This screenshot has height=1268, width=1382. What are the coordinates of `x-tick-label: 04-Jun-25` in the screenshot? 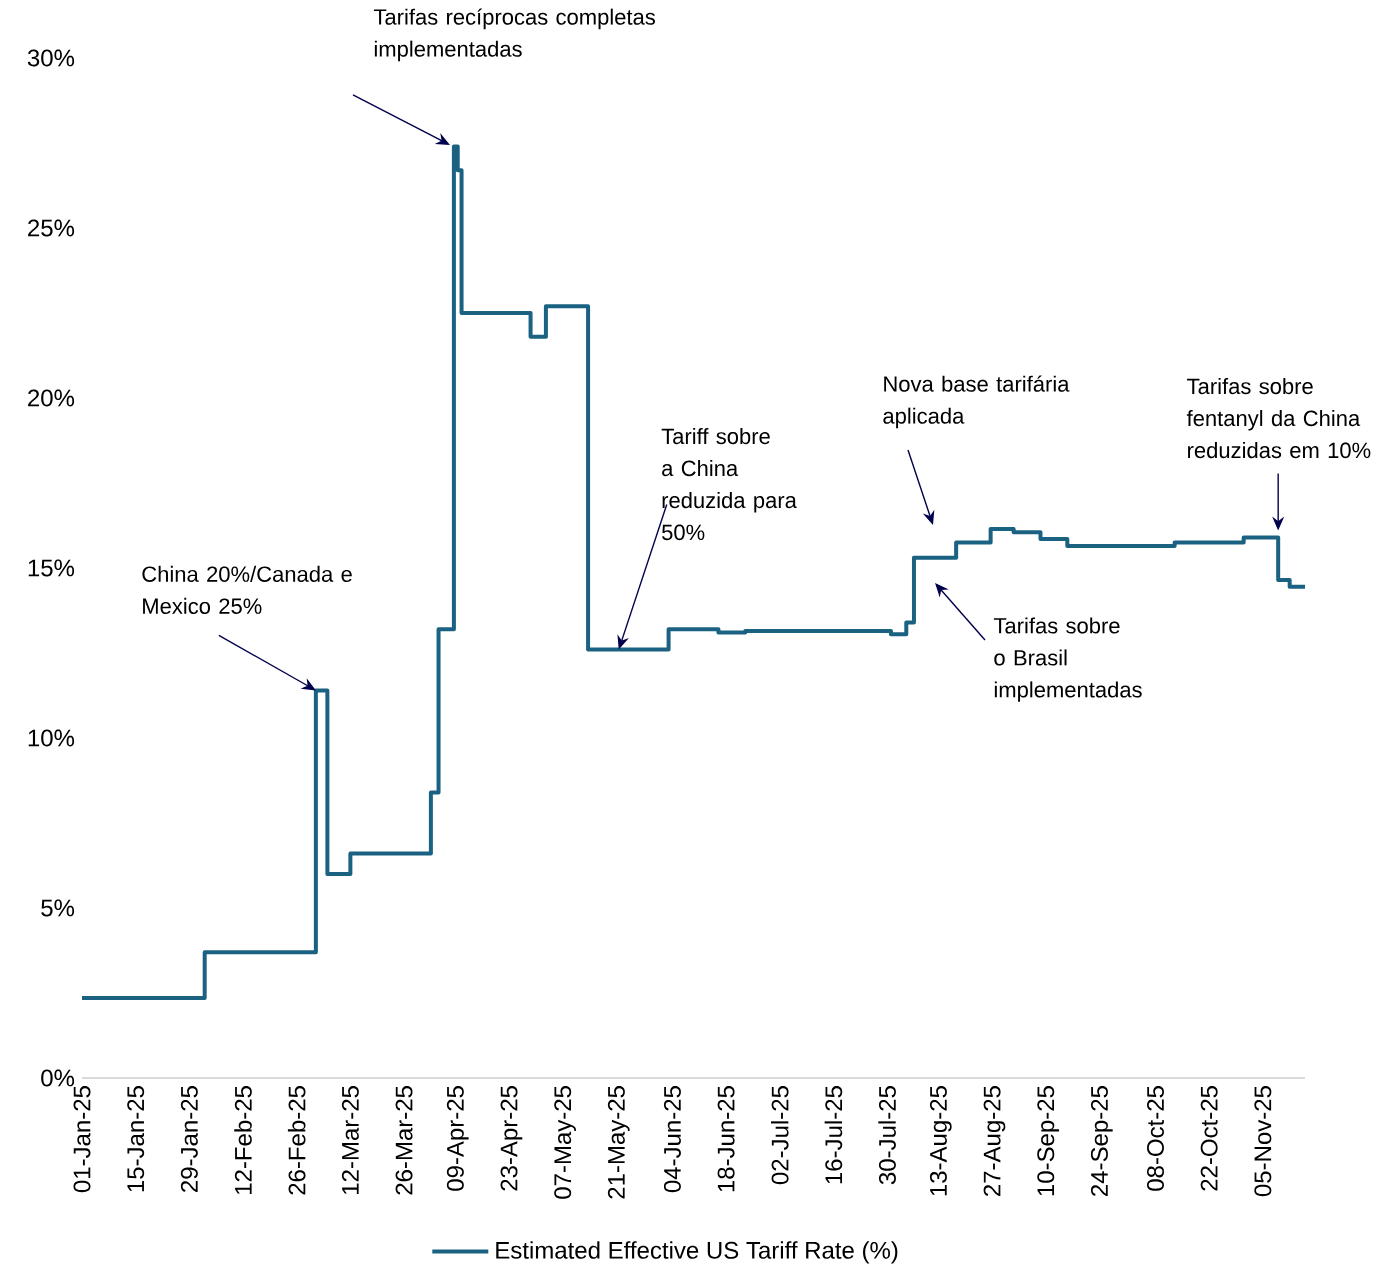 It's located at (672, 1139).